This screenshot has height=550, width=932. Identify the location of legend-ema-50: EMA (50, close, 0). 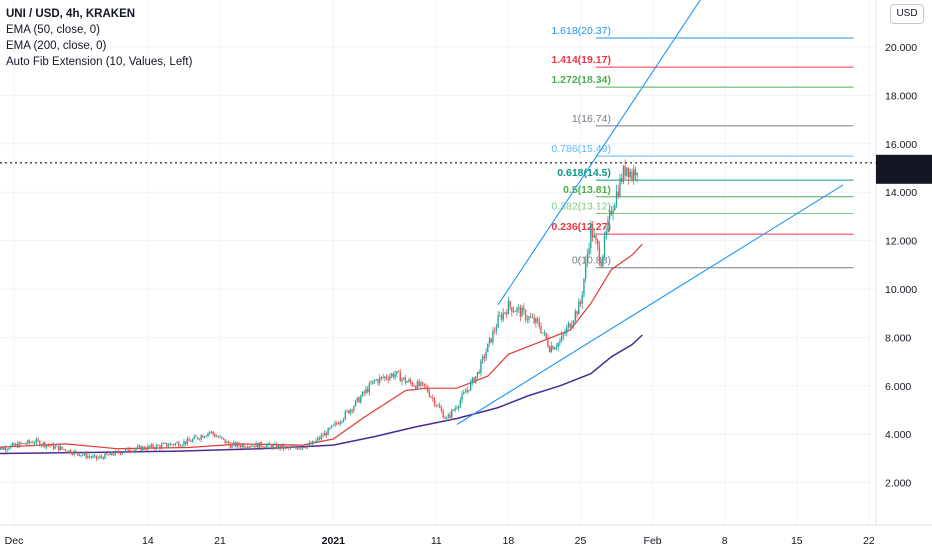
(53, 30).